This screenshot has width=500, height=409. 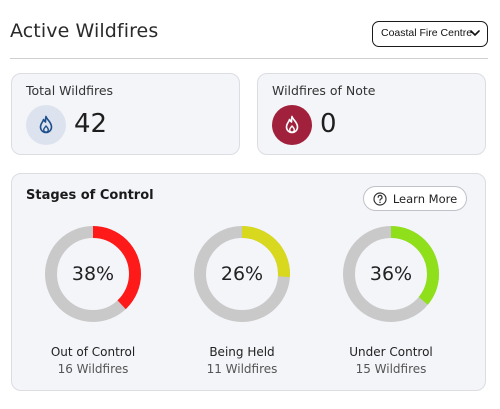 I want to click on fire-centre-dropdown: Coastal Fire Centre, so click(x=430, y=34).